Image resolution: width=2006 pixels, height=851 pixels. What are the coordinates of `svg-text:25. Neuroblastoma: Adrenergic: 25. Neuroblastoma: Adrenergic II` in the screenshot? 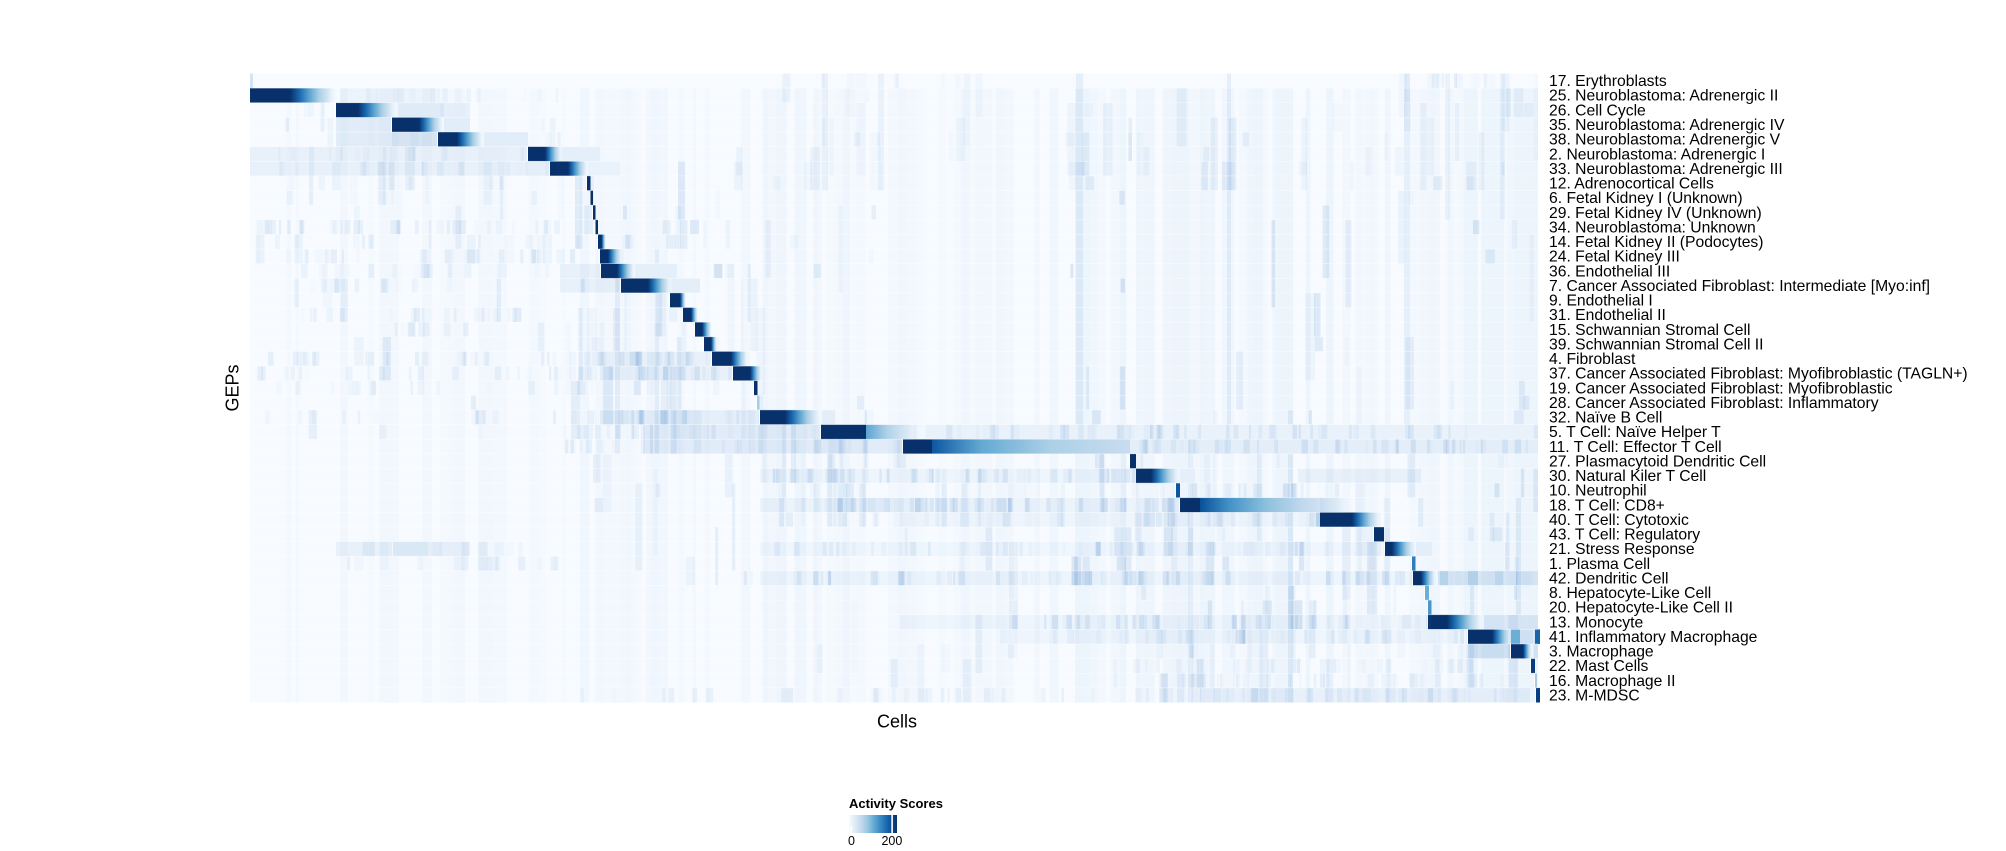 It's located at (1663, 96).